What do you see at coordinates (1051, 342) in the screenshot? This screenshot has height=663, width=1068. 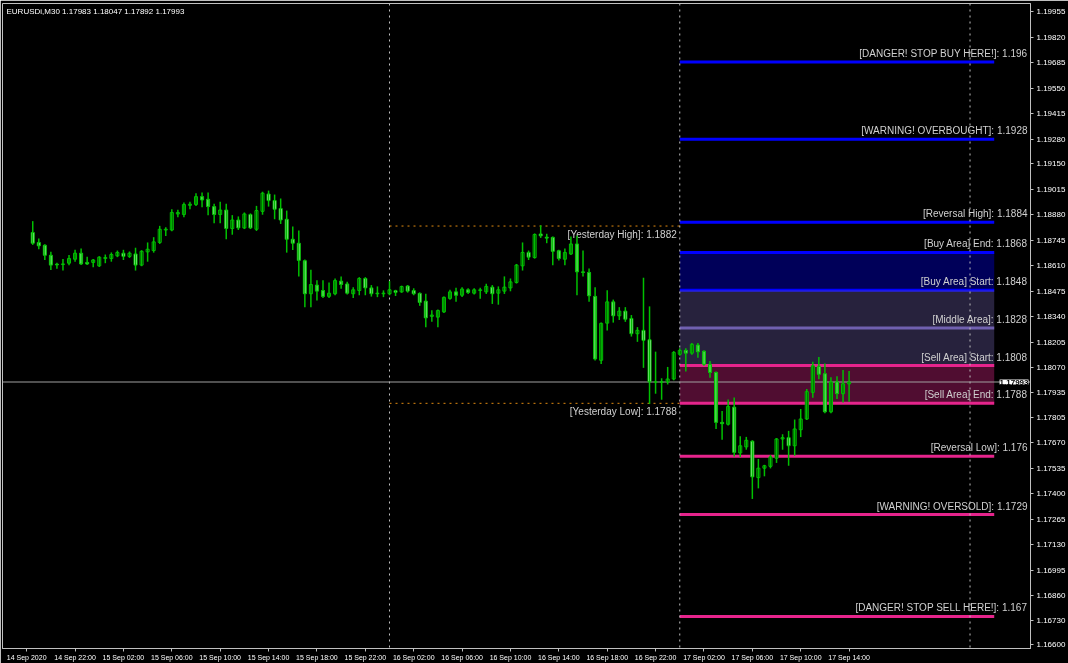 I see `y-tick-label: 1.18205` at bounding box center [1051, 342].